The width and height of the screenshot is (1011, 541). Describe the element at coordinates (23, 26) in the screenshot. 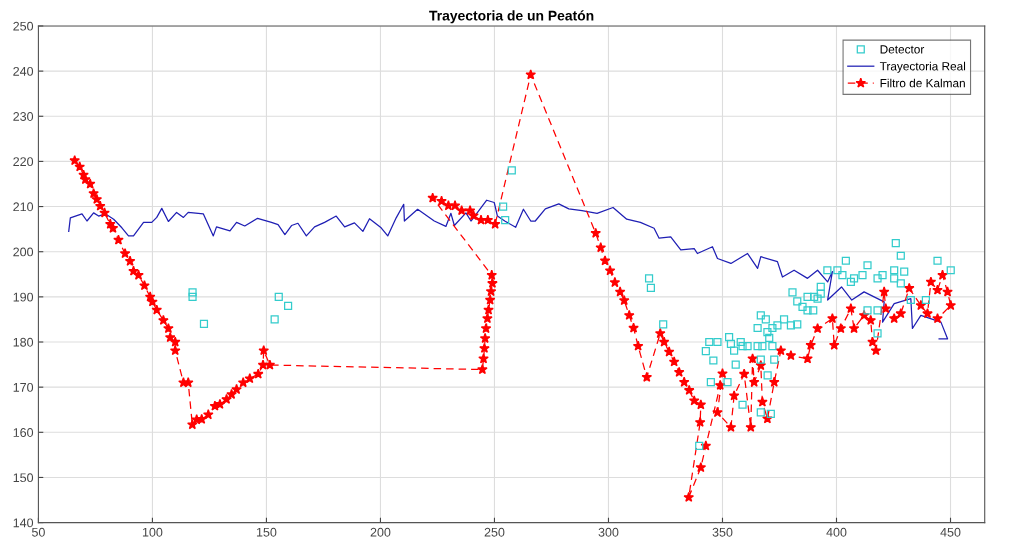

I see `y-tick-label: 250` at that location.